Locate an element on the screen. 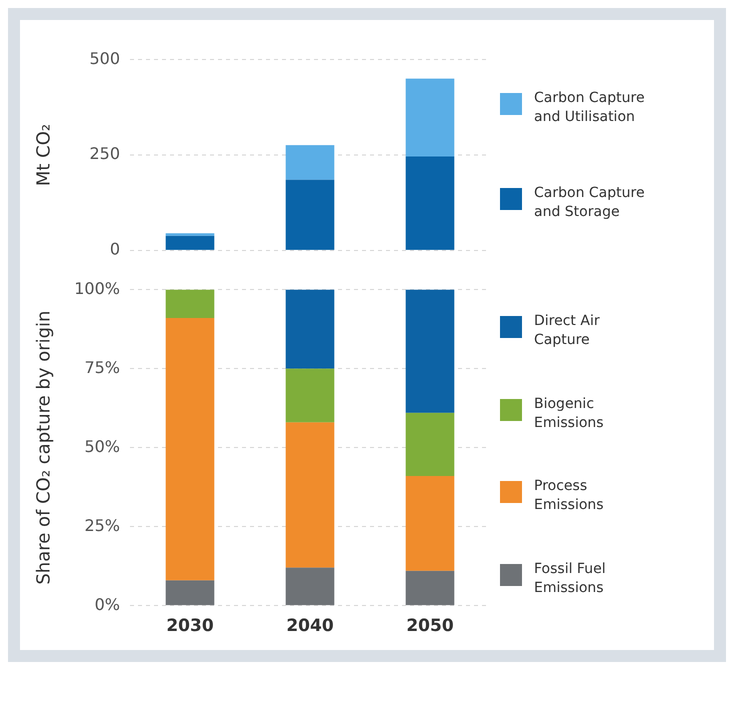 This screenshot has height=712, width=734. legend-label: Process Emissions is located at coordinates (569, 496).